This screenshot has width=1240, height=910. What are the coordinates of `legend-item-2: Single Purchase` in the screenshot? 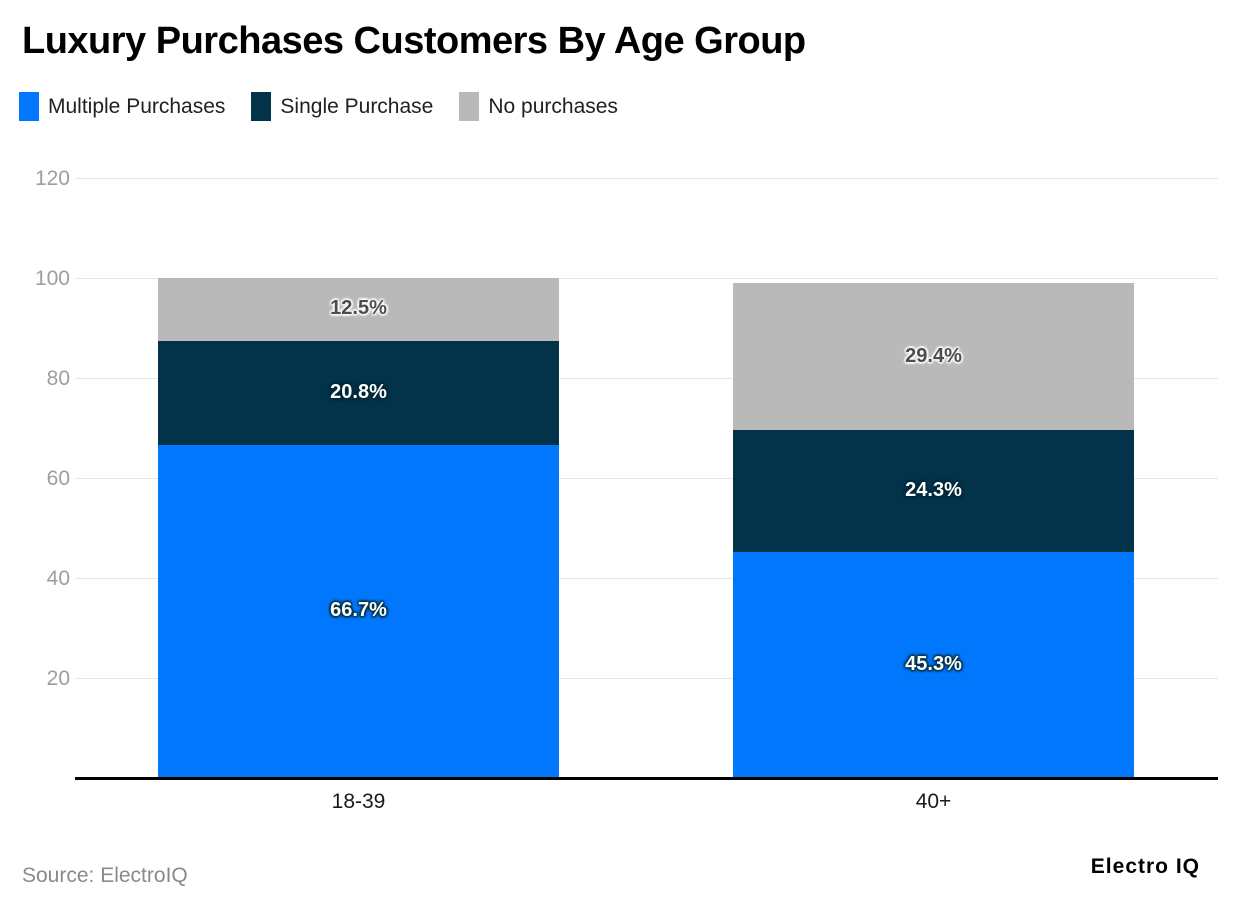 It's located at (342, 106).